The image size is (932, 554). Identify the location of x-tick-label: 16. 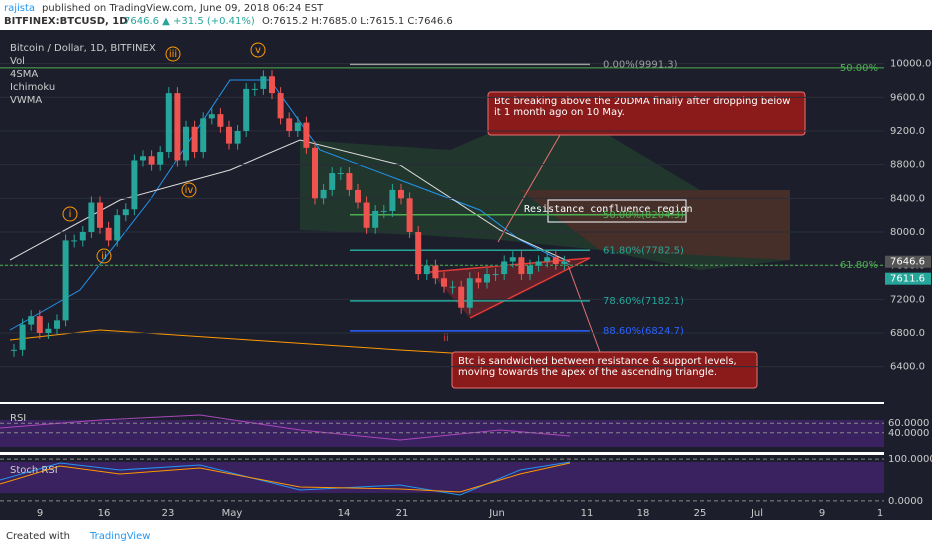
(104, 513).